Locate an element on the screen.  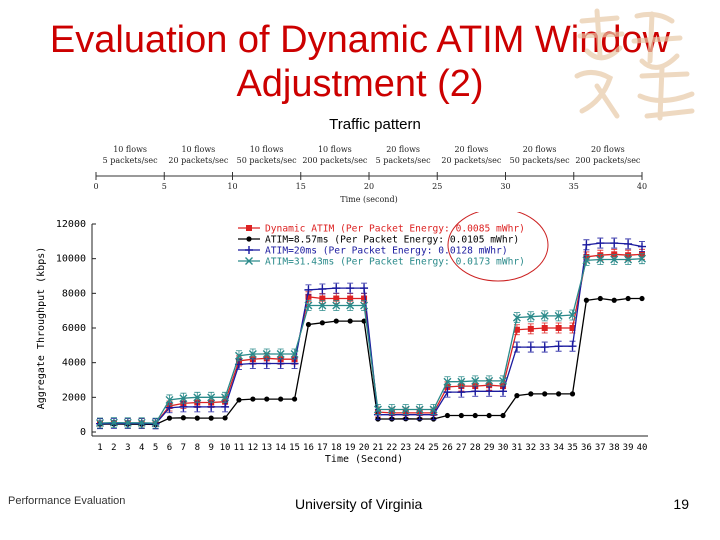
title-line-2: Adjustment (2) is located at coordinates (360, 84).